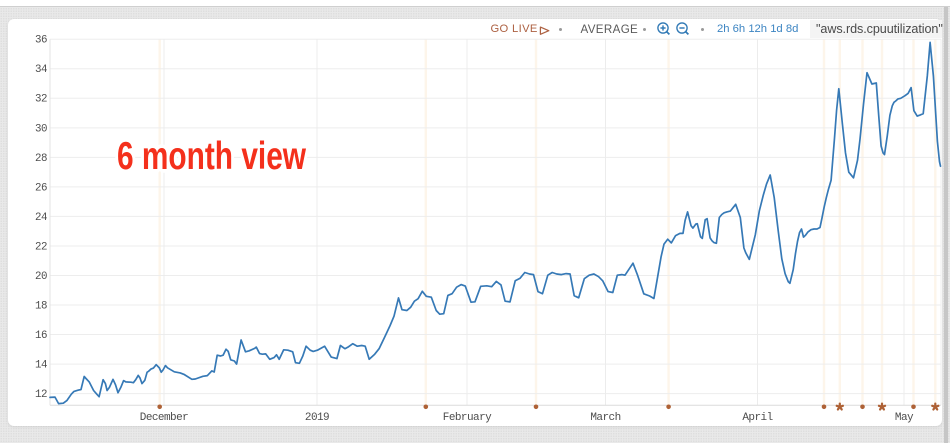 This screenshot has height=443, width=950. What do you see at coordinates (41, 306) in the screenshot?
I see `svg-text: 18` at bounding box center [41, 306].